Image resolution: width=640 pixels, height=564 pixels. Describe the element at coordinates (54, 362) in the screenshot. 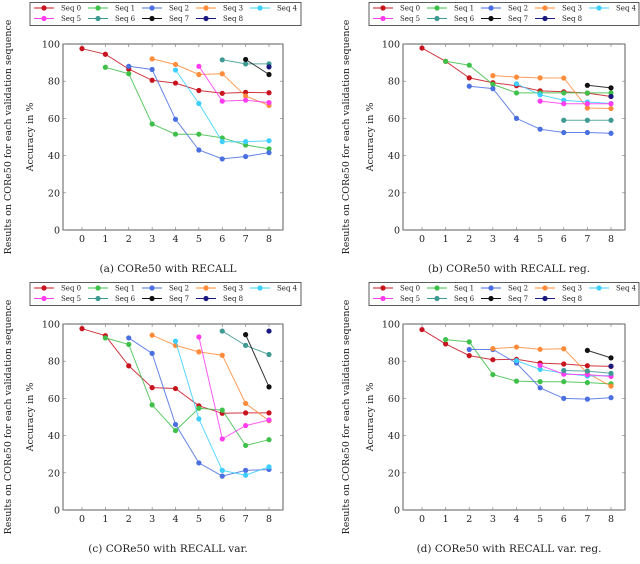

I see `y-tick-label: 80` at that location.